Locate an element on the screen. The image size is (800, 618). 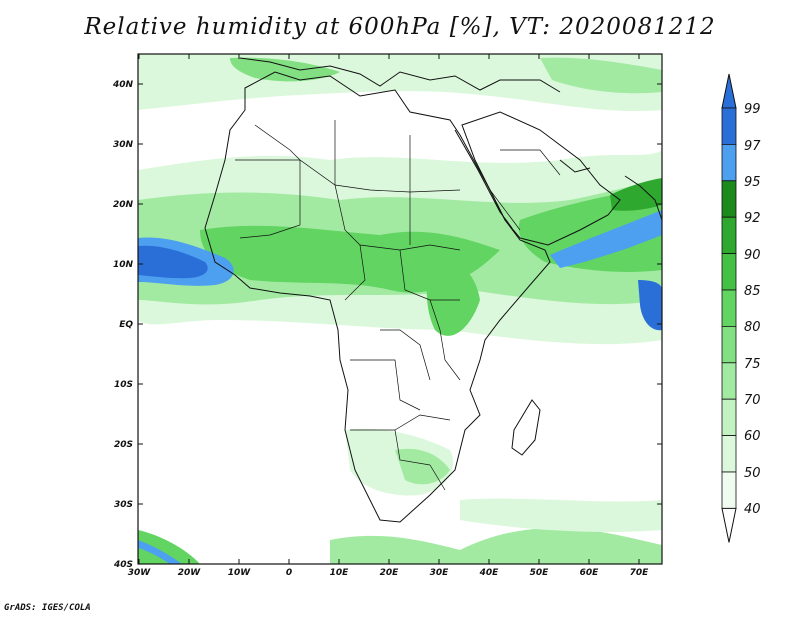
arabia-outline is located at coordinates (541, 178).